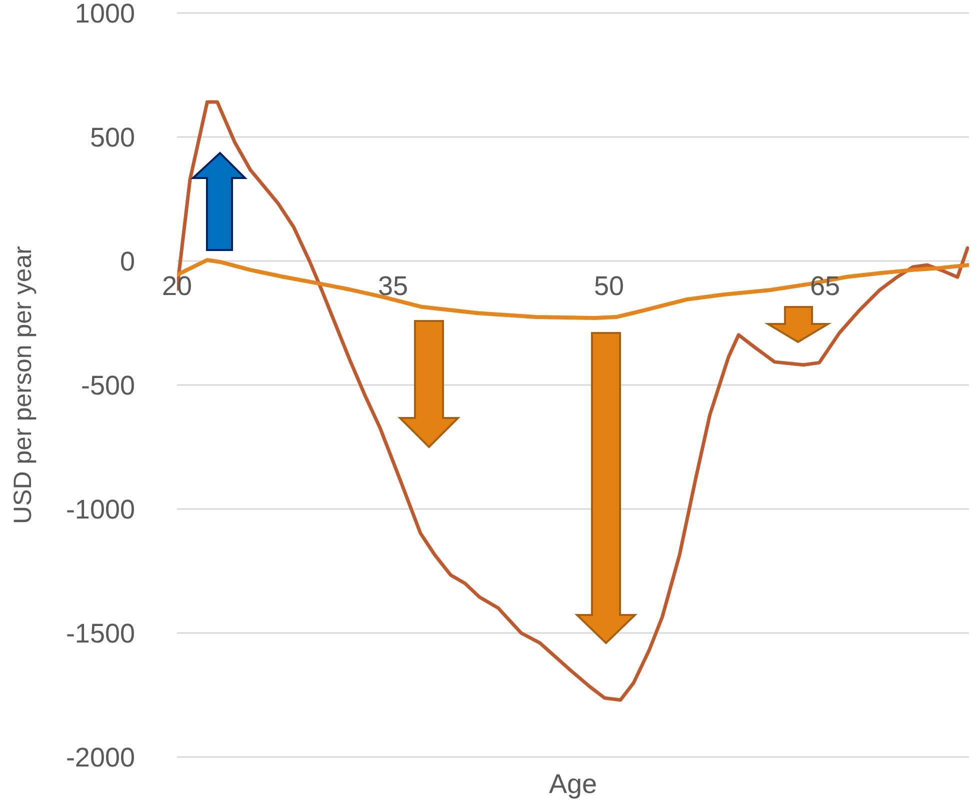  Describe the element at coordinates (100, 757) in the screenshot. I see `y-tick-label: -2000` at that location.